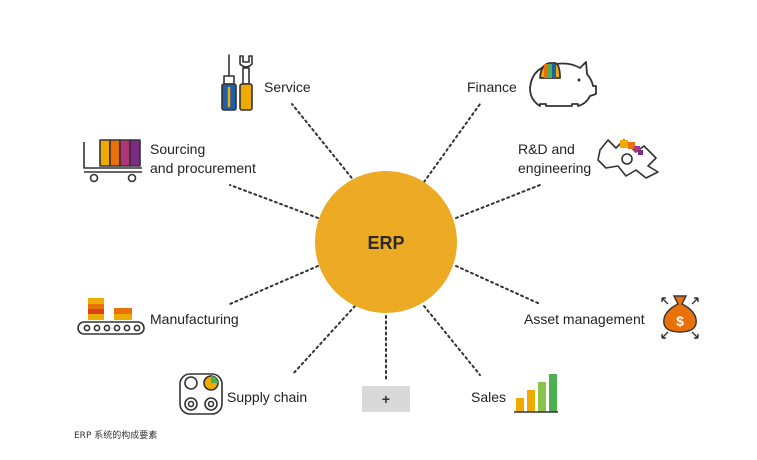 Image resolution: width=757 pixels, height=460 pixels. Describe the element at coordinates (237, 82) in the screenshot. I see `wrench-screwdriver-icon` at that location.